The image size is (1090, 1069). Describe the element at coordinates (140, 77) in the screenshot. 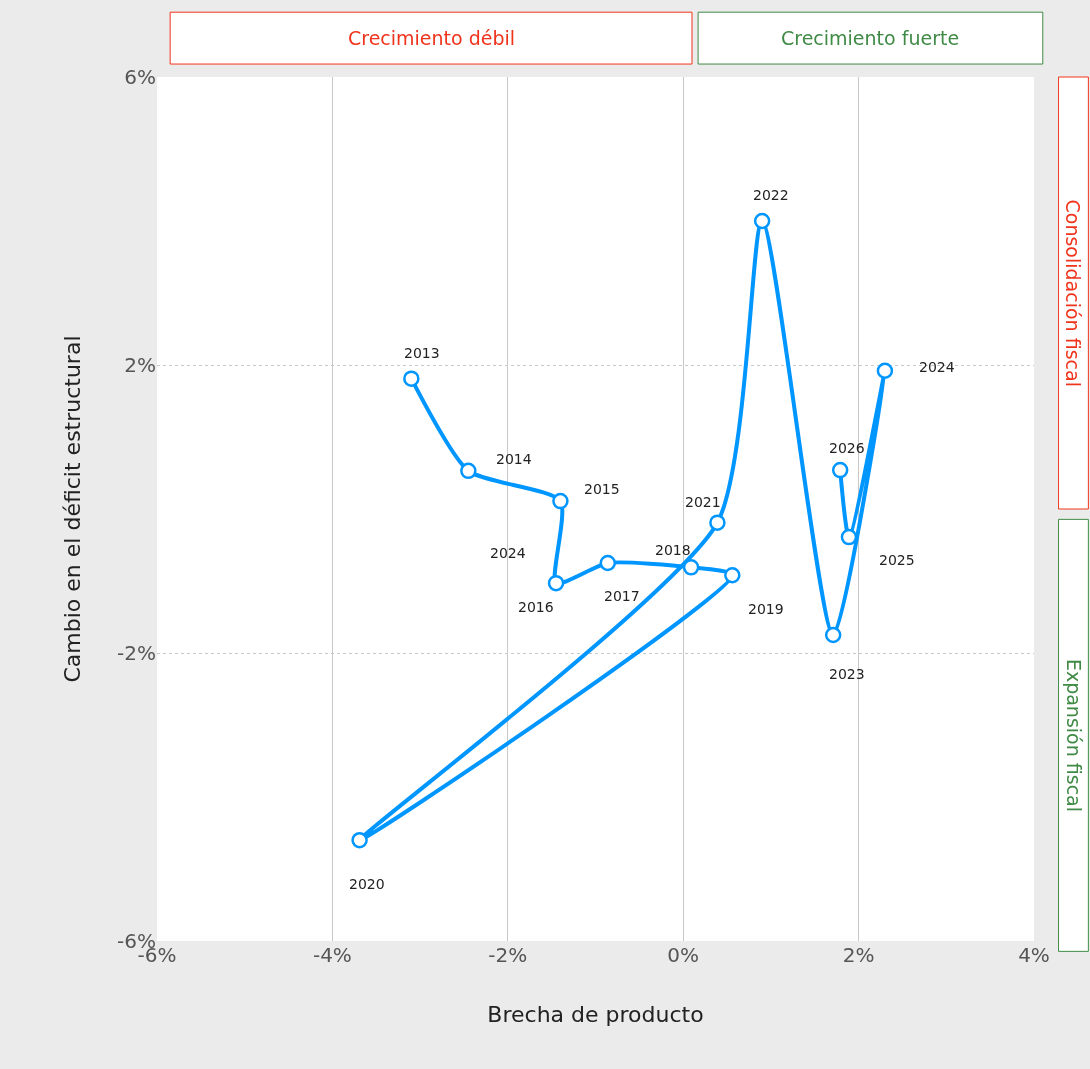

I see `y-tick-label: 6%` at that location.